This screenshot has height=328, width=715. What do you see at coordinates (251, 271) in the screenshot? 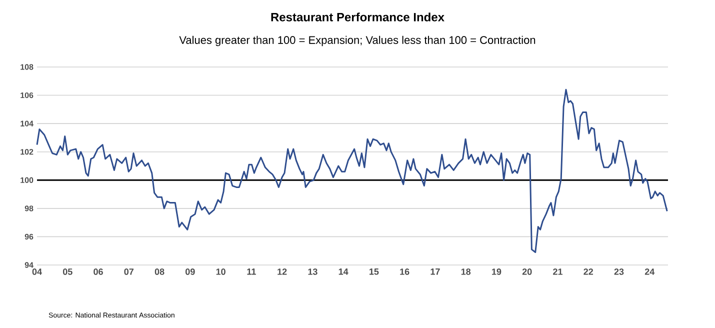
I see `x-tick-label: 11` at bounding box center [251, 271].